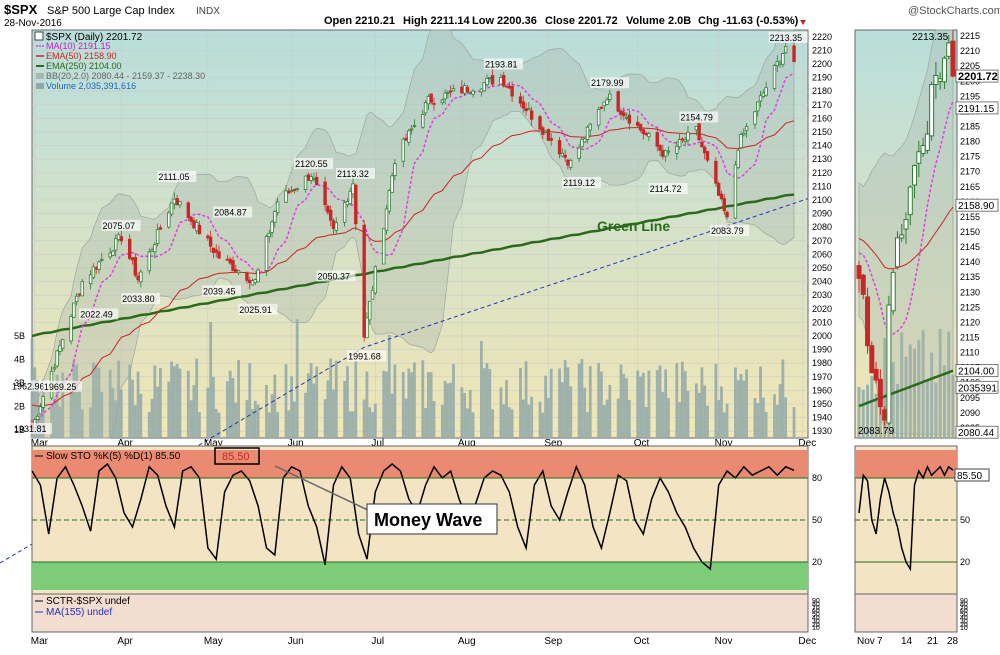 The width and height of the screenshot is (1000, 655). What do you see at coordinates (976, 206) in the screenshot?
I see `zoom-tag-label: 2158.90` at bounding box center [976, 206].